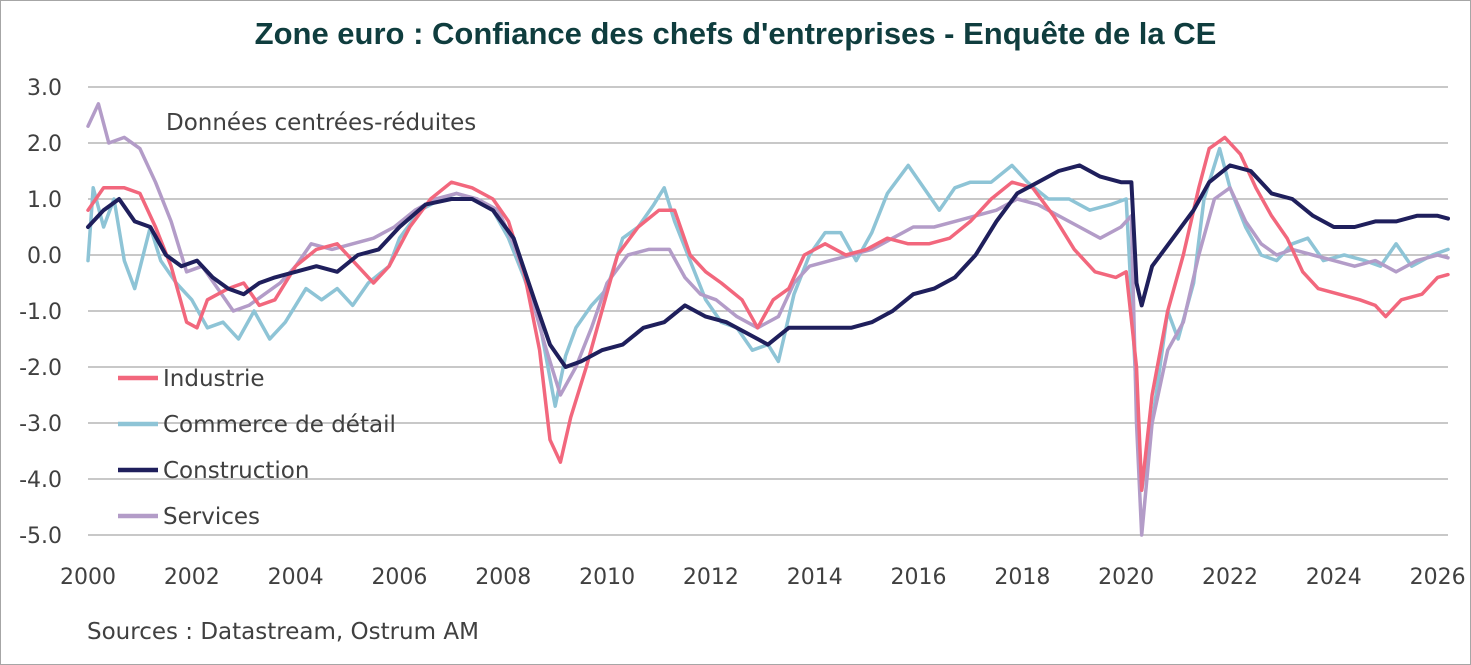 This screenshot has width=1471, height=665. Describe the element at coordinates (1438, 577) in the screenshot. I see `x-tick-label: 2026` at that location.